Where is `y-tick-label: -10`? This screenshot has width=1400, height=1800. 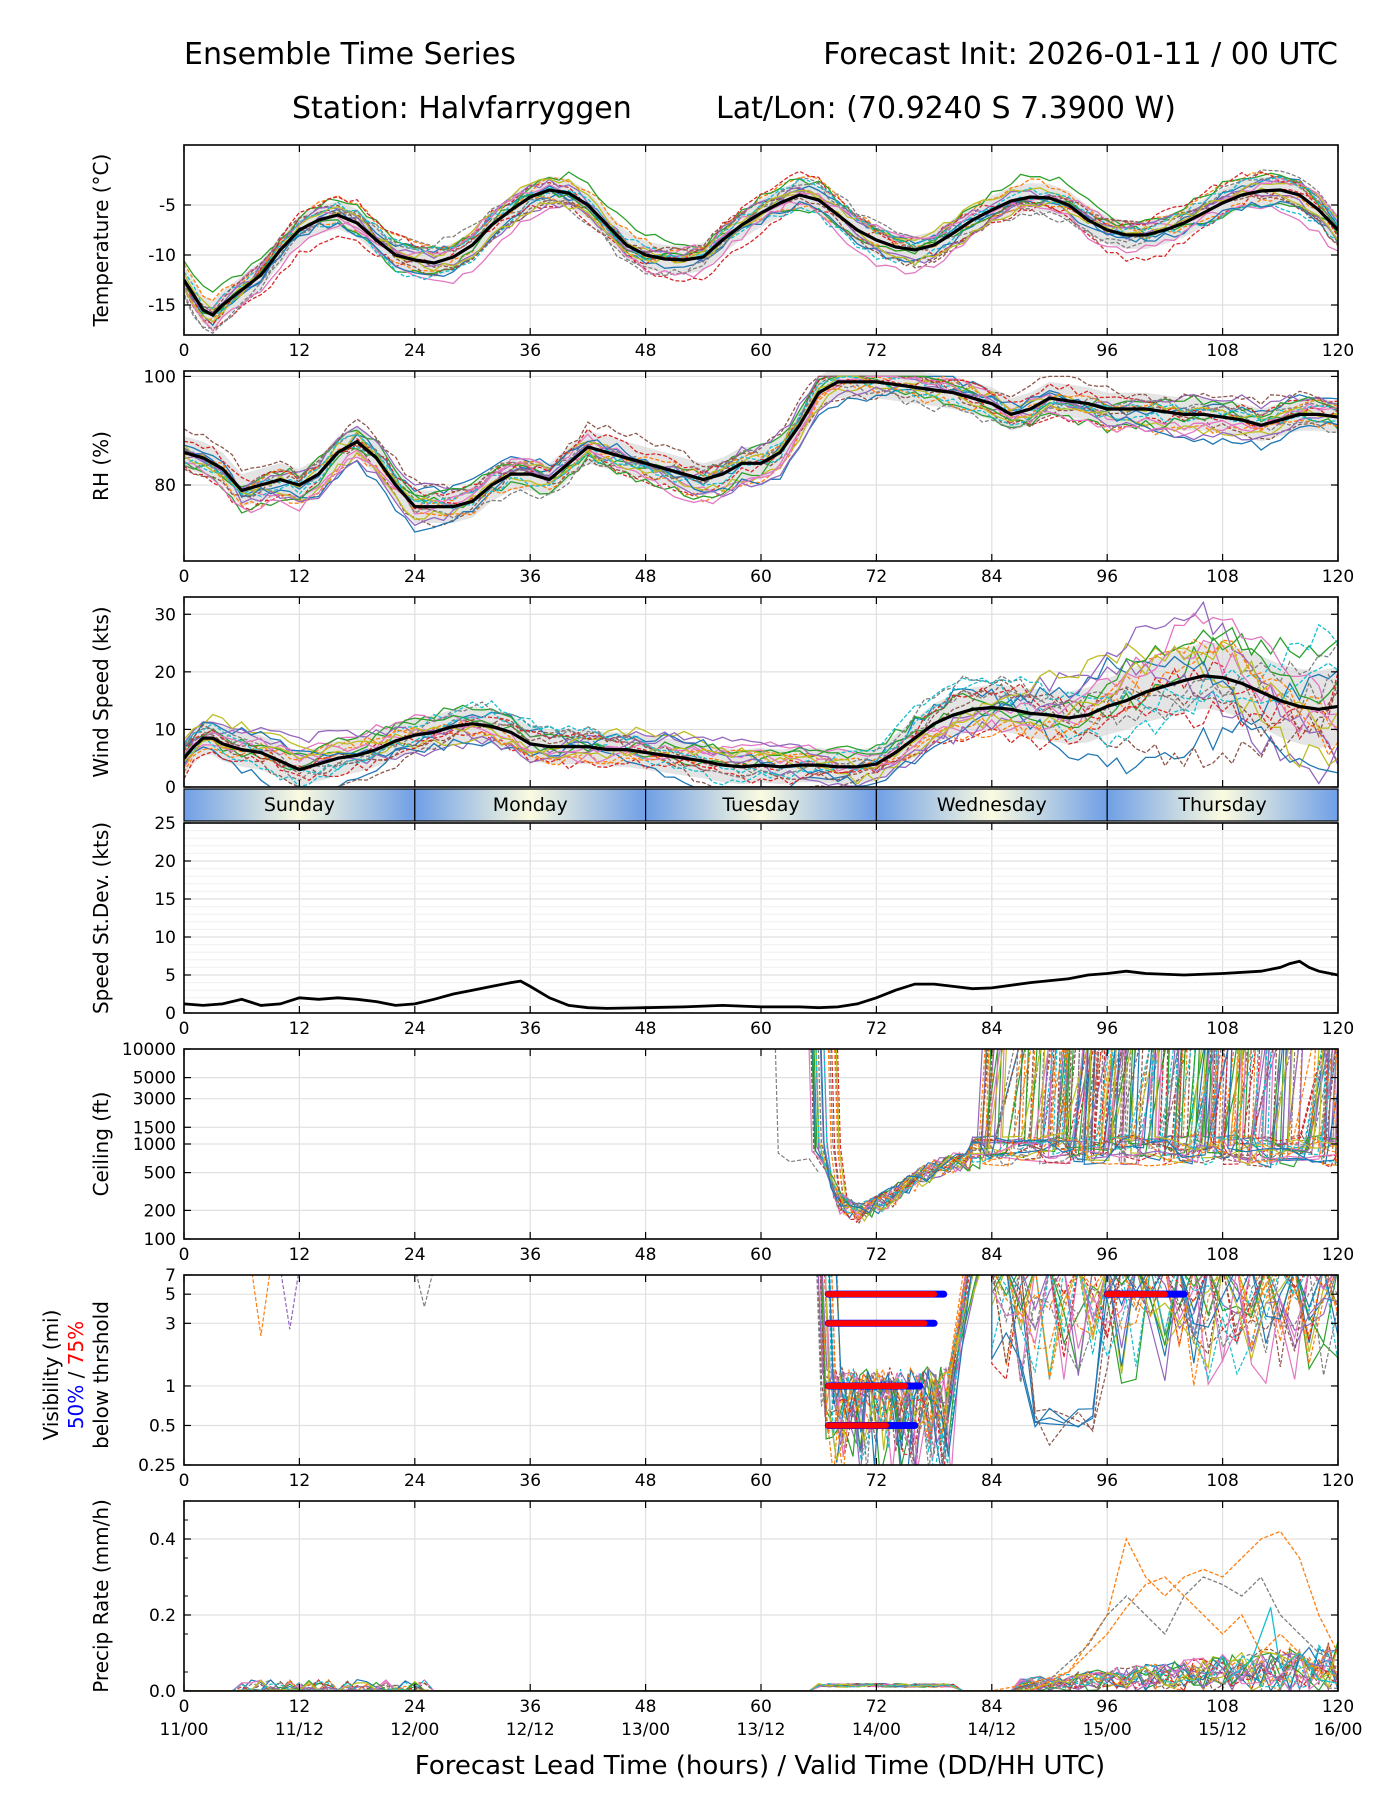 y-tick-label: -10 is located at coordinates (162, 256).